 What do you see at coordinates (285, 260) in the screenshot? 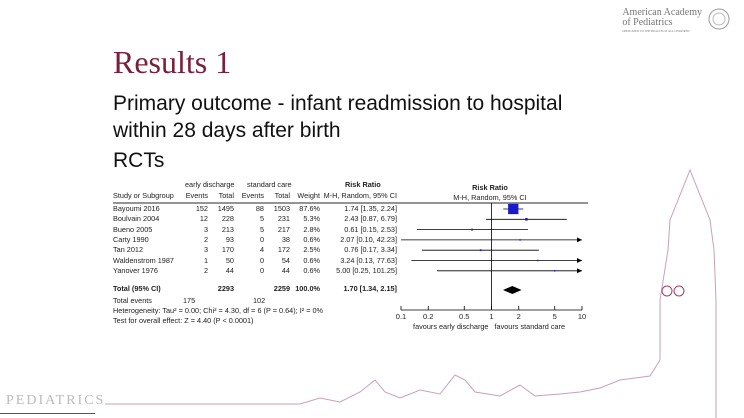
I see `ctl-total: 54` at bounding box center [285, 260].